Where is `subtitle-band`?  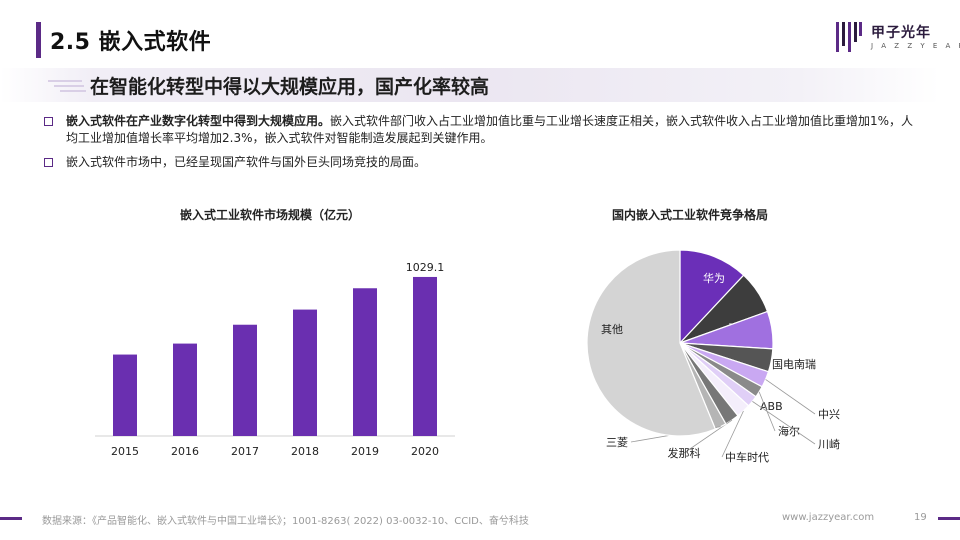
subtitle-band is located at coordinates (470, 85).